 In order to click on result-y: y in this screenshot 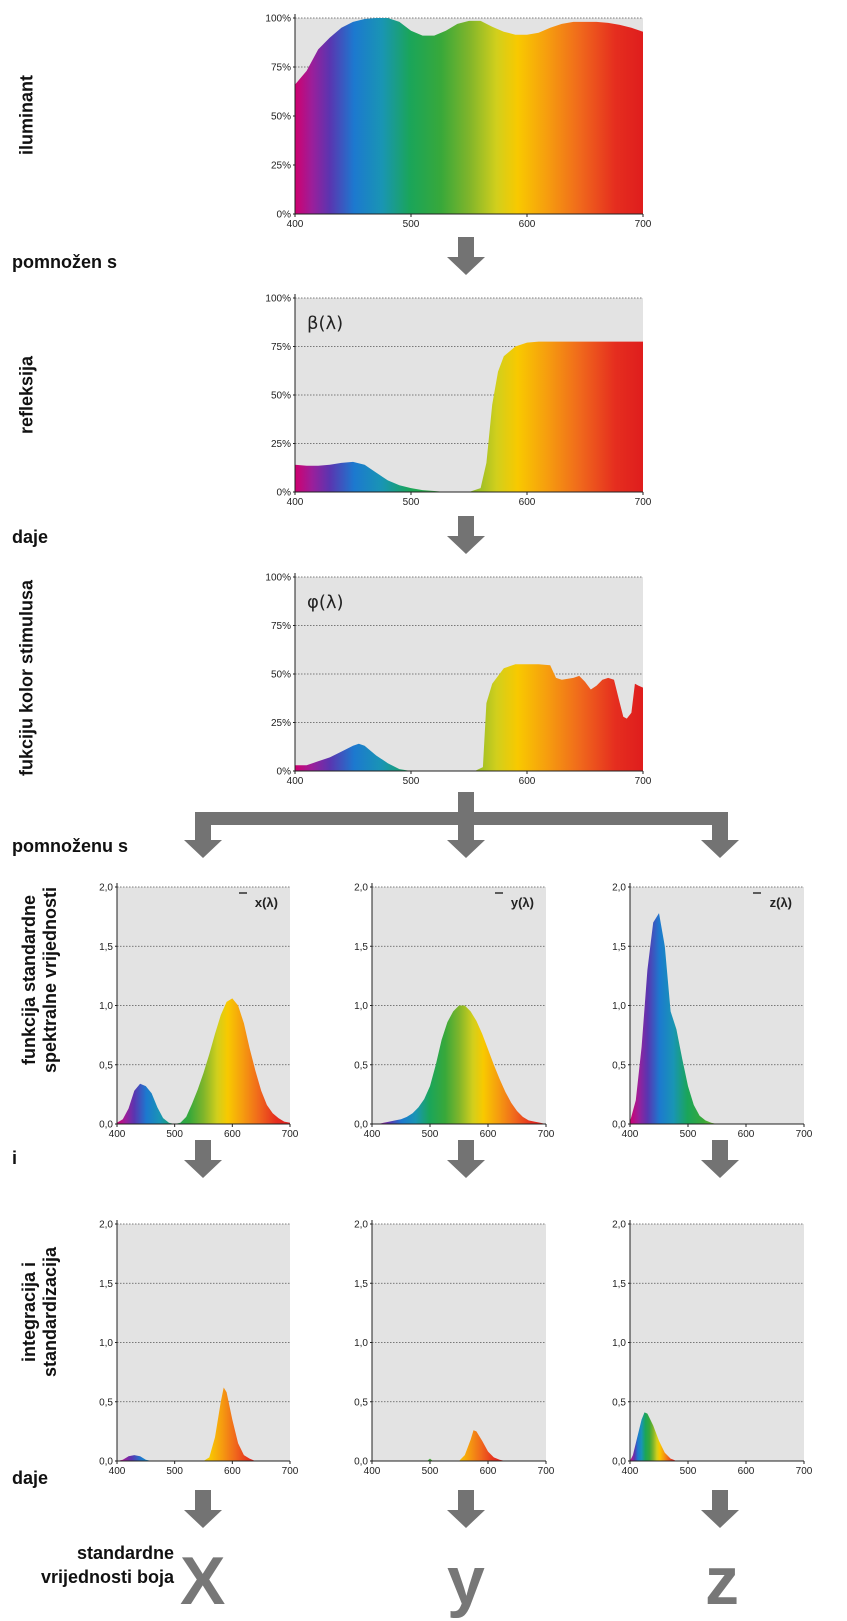, I will do `click(466, 1581)`.